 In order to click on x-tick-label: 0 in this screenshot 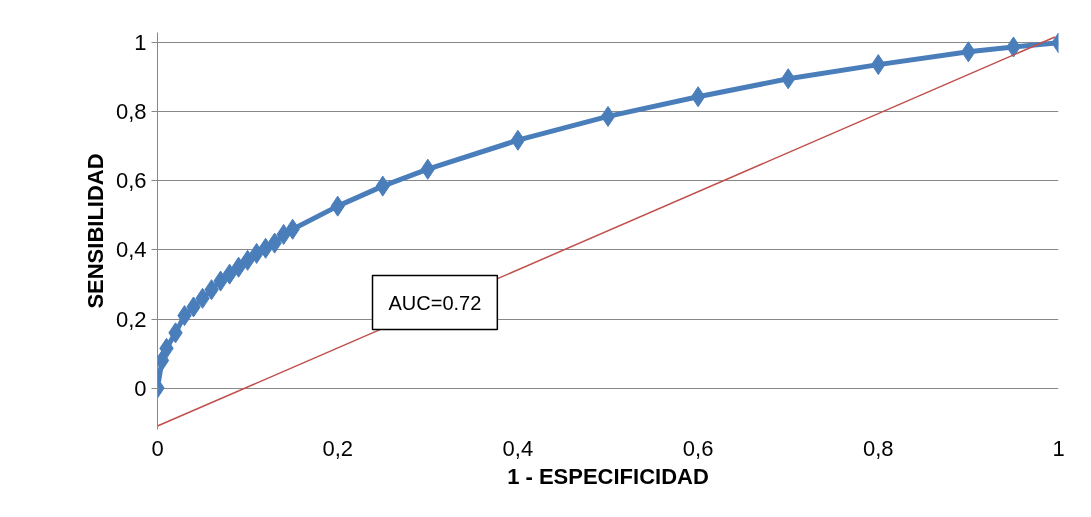, I will do `click(157, 448)`.